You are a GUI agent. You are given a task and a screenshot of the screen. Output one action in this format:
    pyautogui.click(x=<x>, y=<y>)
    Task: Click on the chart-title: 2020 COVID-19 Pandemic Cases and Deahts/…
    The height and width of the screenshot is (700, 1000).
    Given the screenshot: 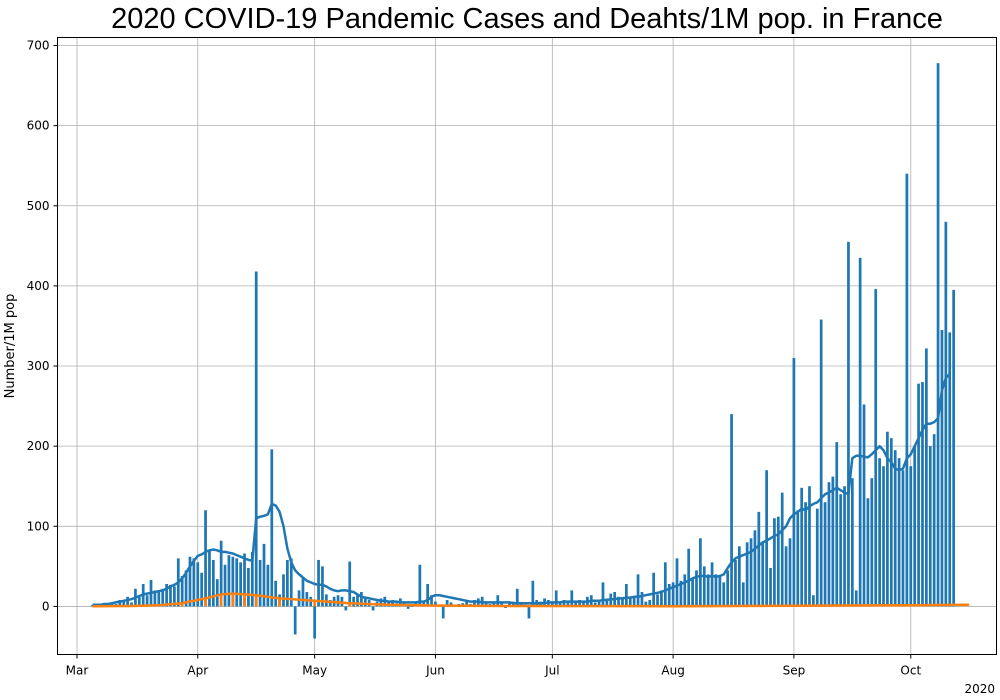 What is the action you would take?
    pyautogui.click(x=527, y=19)
    